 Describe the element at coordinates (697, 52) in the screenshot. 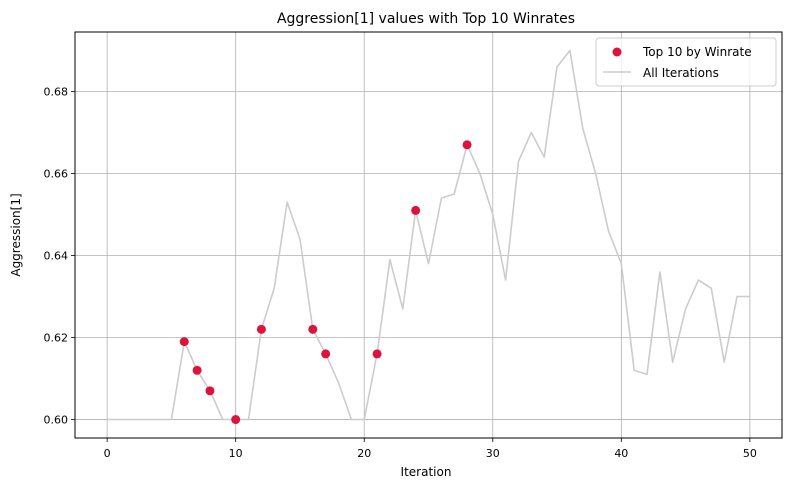

I see `legend-label-top10: Top 10 by Winrate` at that location.